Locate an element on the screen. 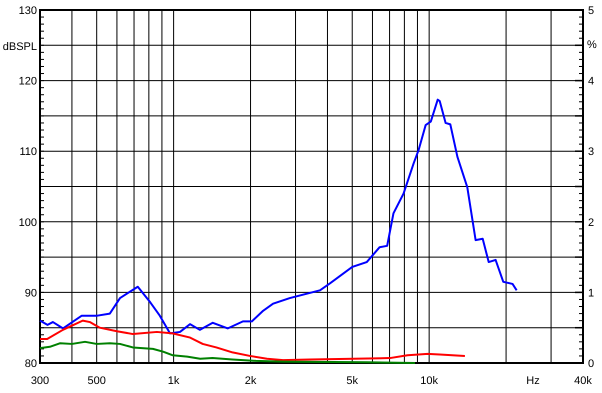  y2-tick-label: 0 is located at coordinates (591, 364).